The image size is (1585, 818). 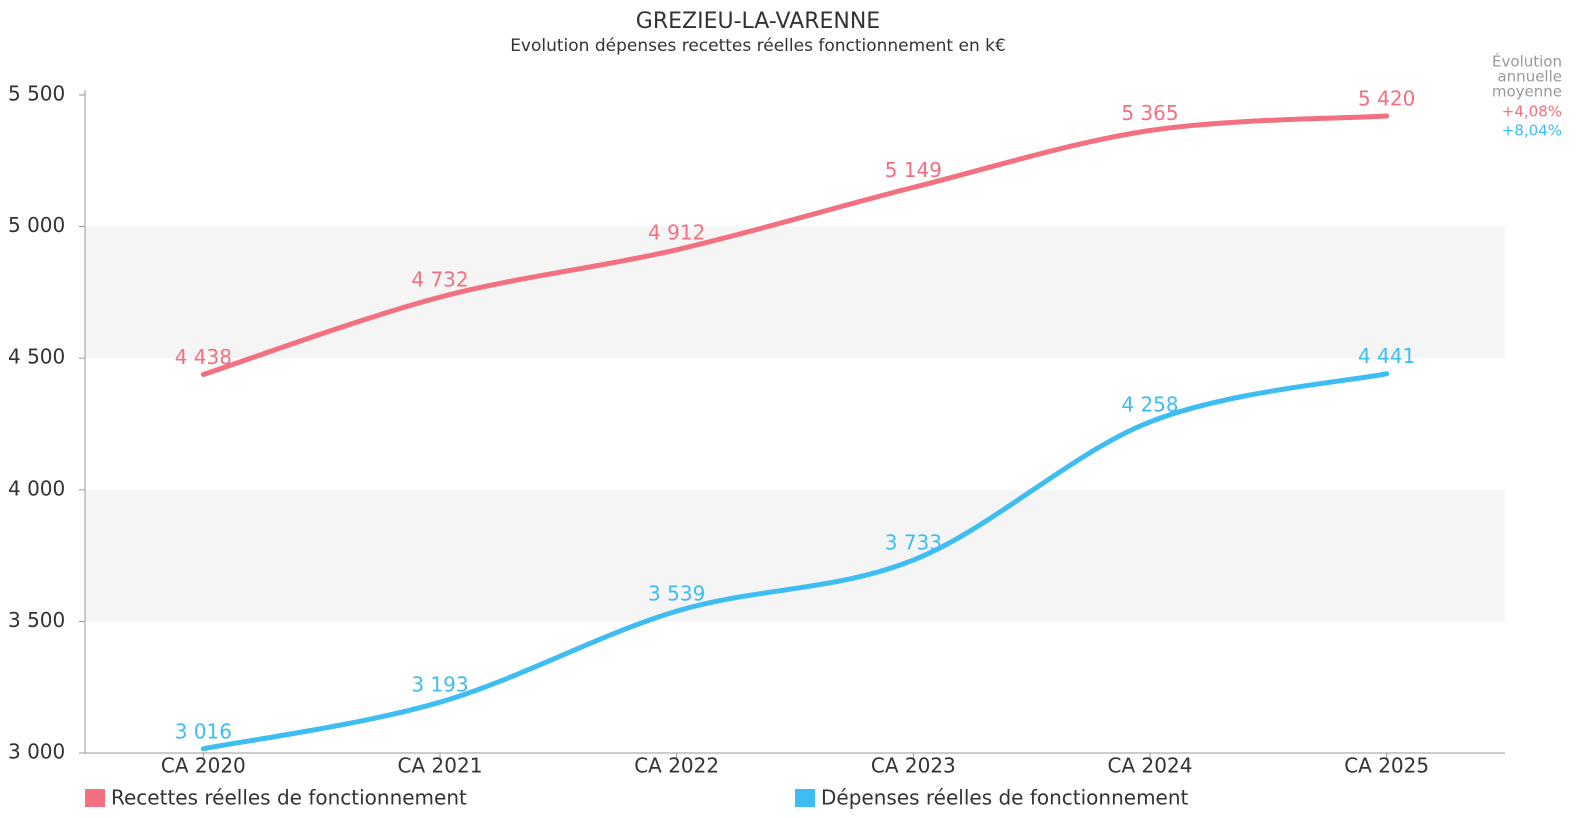 I want to click on data-label: 3 539, so click(x=676, y=594).